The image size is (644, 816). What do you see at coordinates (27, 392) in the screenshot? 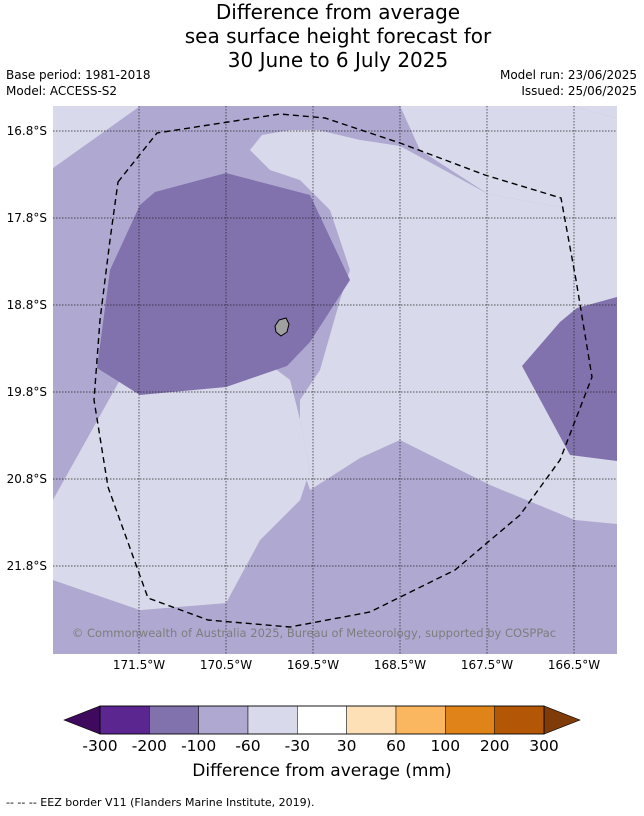
I see `lat-label: 19.8°S` at bounding box center [27, 392].